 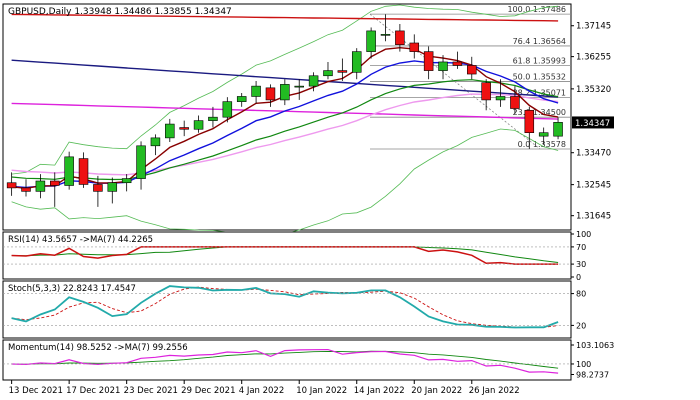 I want to click on time-tick-label: 13 Dec 2021, so click(x=36, y=391).